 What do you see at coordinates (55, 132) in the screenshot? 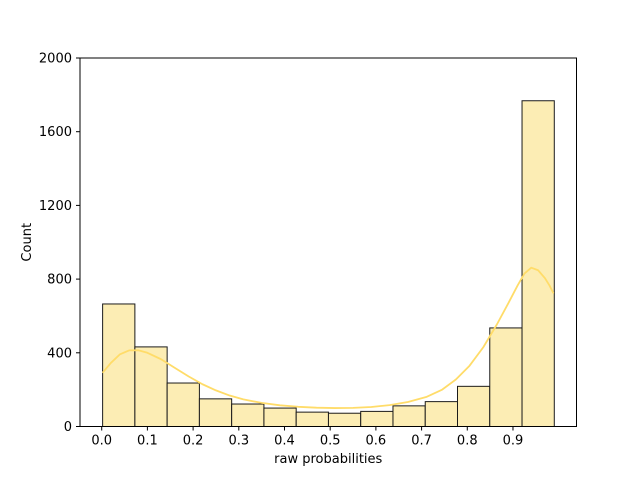
I see `y-tick-label: 1600` at bounding box center [55, 132].